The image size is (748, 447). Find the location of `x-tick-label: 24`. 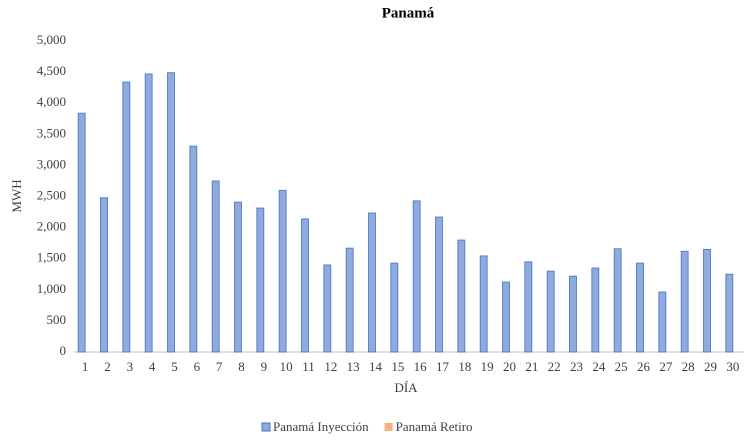

x-tick-label: 24 is located at coordinates (599, 366).